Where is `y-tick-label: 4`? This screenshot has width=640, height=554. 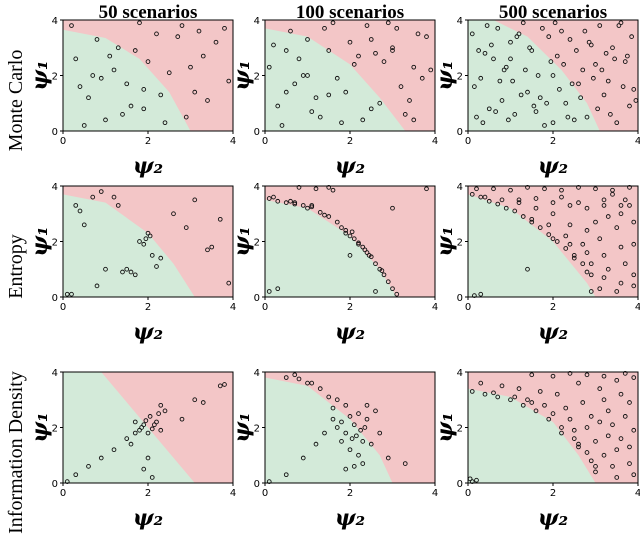
y-tick-label: 4 is located at coordinates (460, 21).